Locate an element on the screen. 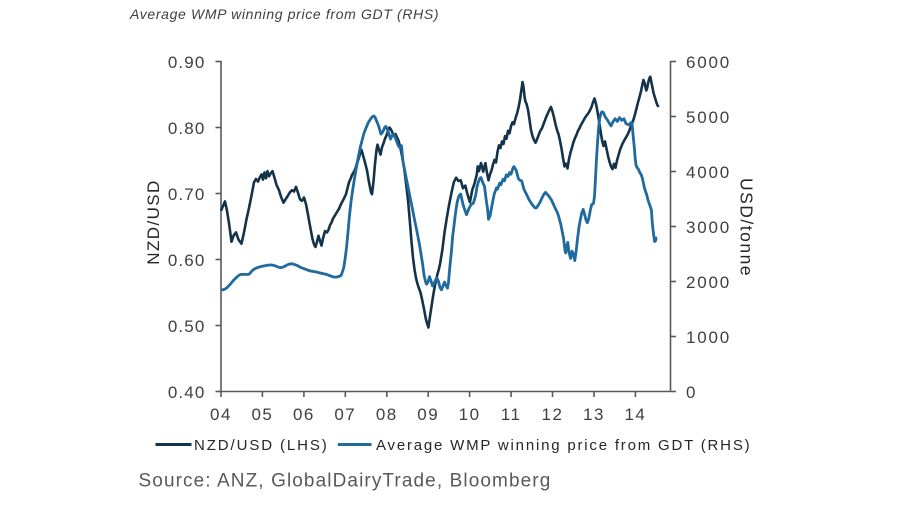  svg-text: 6000 is located at coordinates (708, 62).